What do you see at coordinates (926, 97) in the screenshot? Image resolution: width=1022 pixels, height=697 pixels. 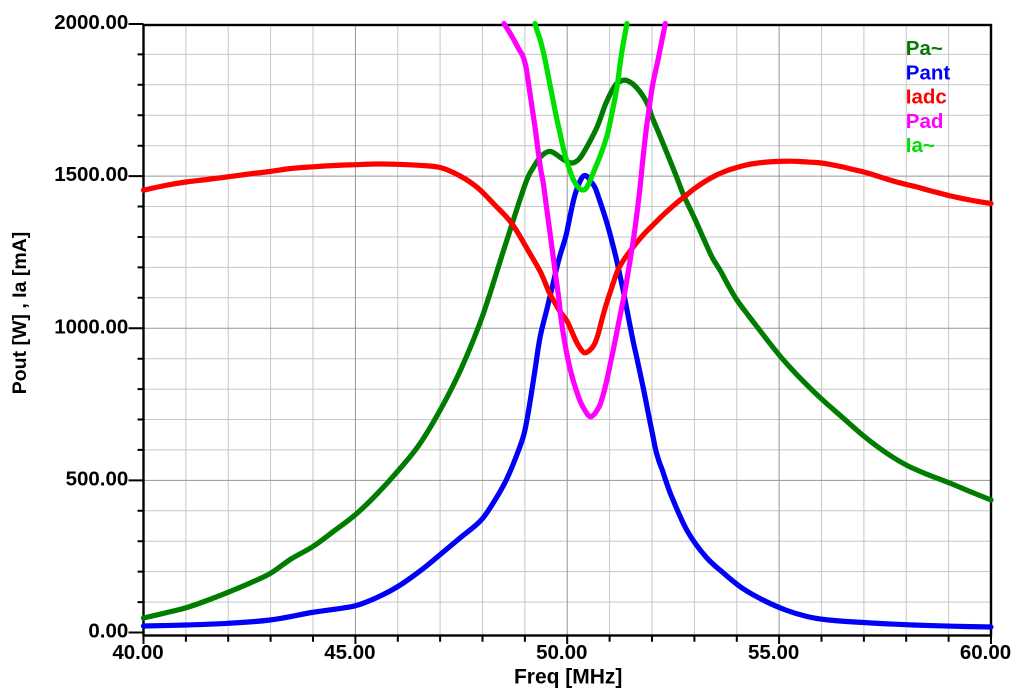 I see `svg-text: Iadc` at bounding box center [926, 97].